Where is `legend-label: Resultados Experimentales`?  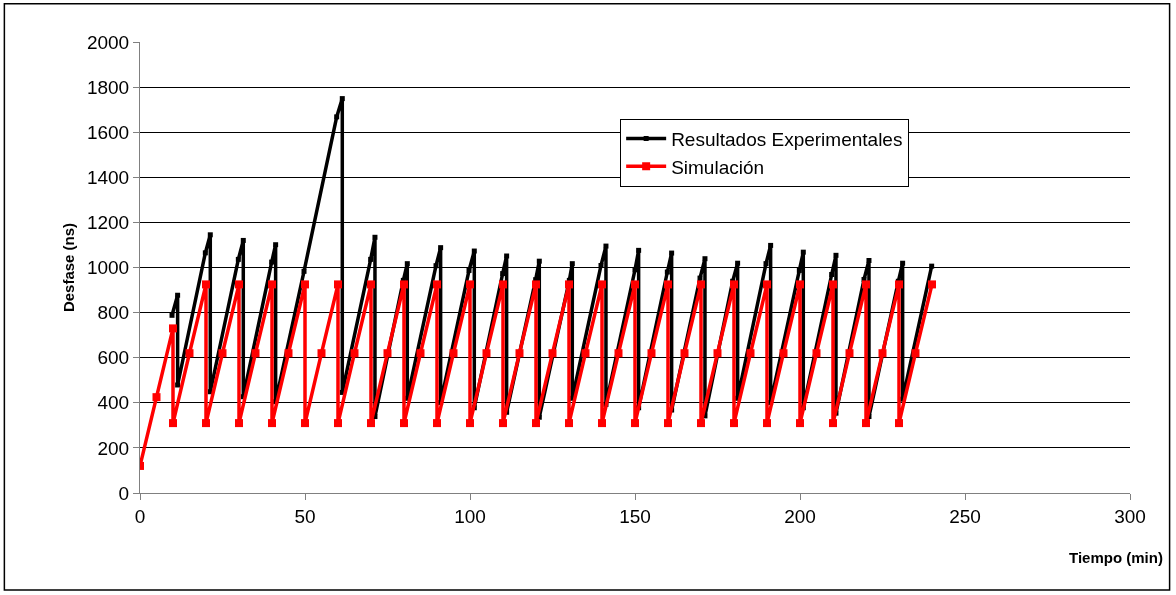
legend-label: Resultados Experimentales is located at coordinates (787, 139).